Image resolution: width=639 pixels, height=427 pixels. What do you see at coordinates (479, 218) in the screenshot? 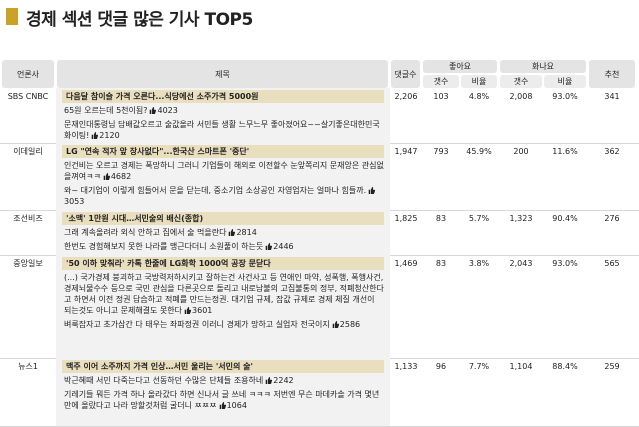
I see `cell-like-ratio: 5.7%` at bounding box center [479, 218].